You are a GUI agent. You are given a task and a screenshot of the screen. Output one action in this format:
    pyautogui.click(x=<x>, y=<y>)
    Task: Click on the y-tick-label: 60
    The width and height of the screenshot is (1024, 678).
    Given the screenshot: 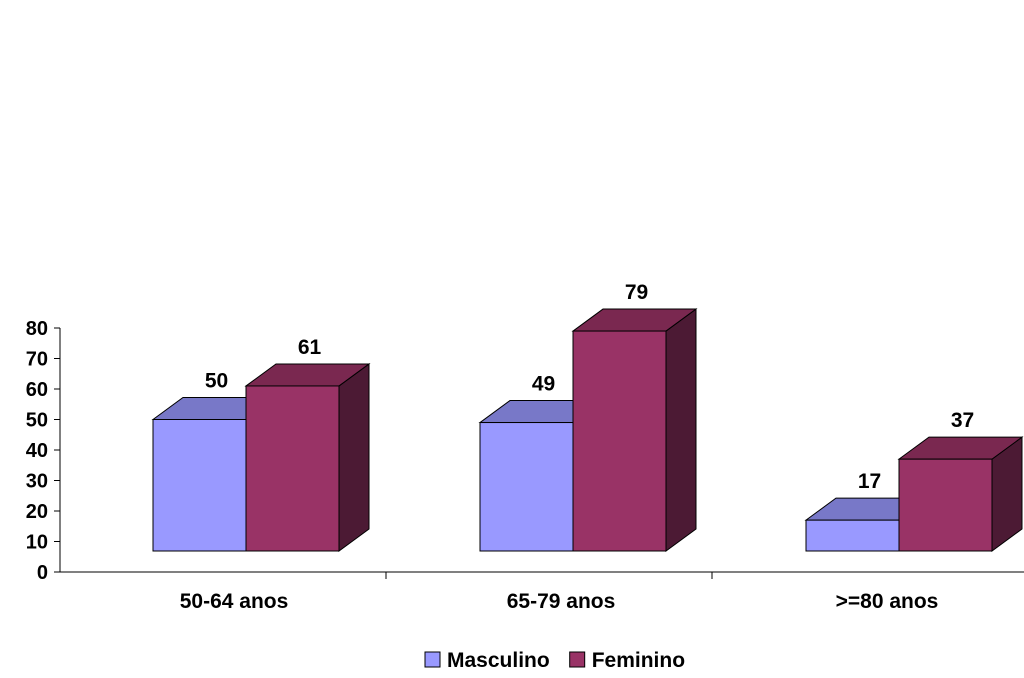 What is the action you would take?
    pyautogui.click(x=37, y=390)
    